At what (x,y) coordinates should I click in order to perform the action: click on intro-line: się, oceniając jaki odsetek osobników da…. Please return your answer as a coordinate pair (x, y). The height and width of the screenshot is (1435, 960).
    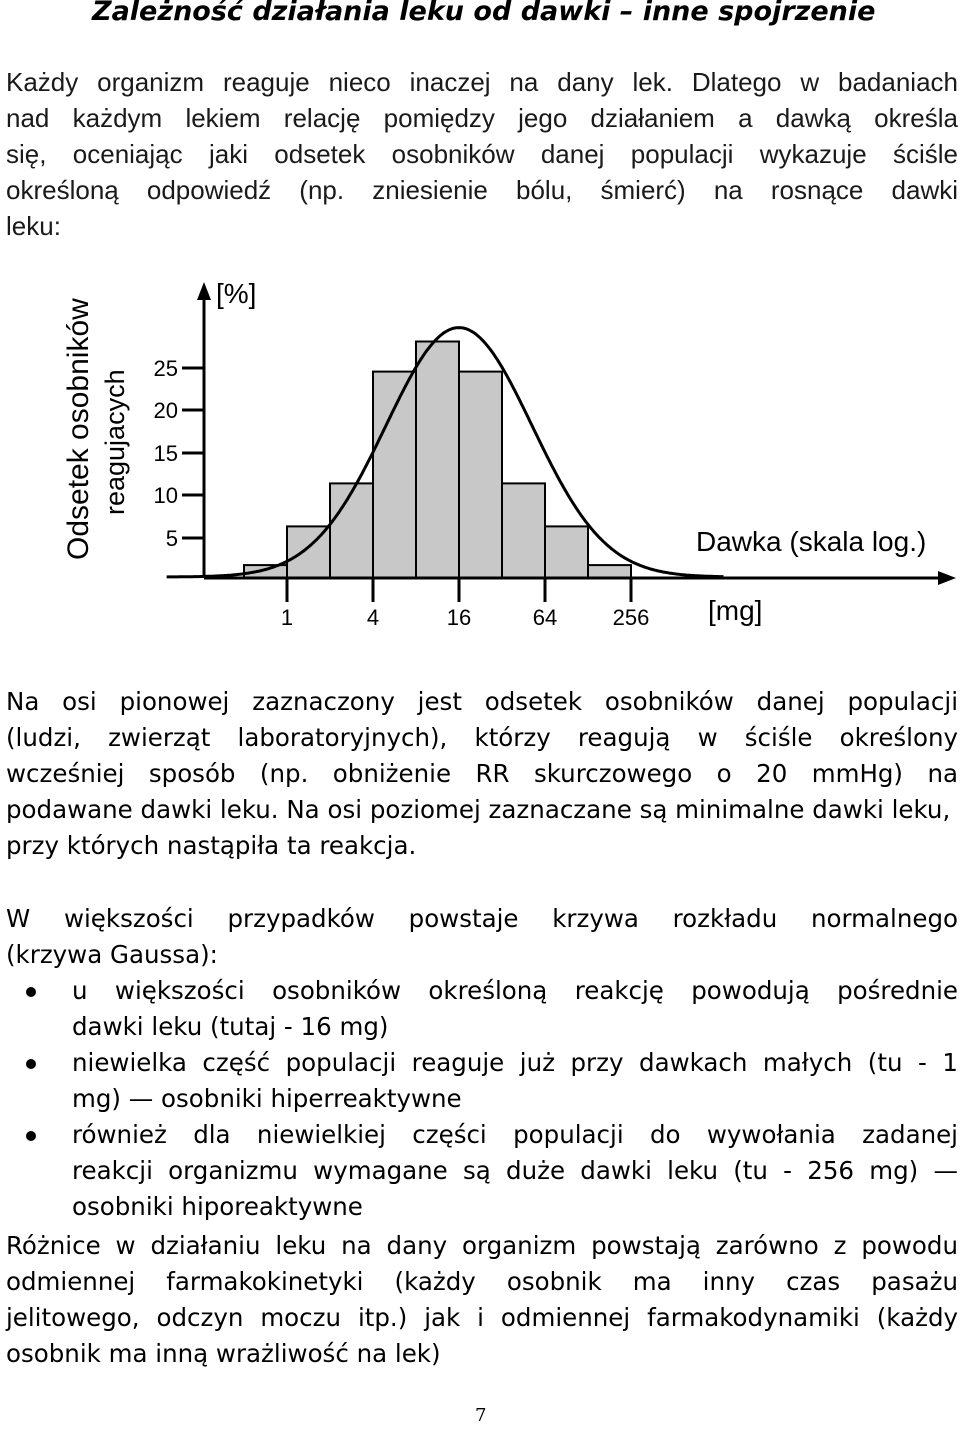
    Looking at the image, I should click on (482, 154).